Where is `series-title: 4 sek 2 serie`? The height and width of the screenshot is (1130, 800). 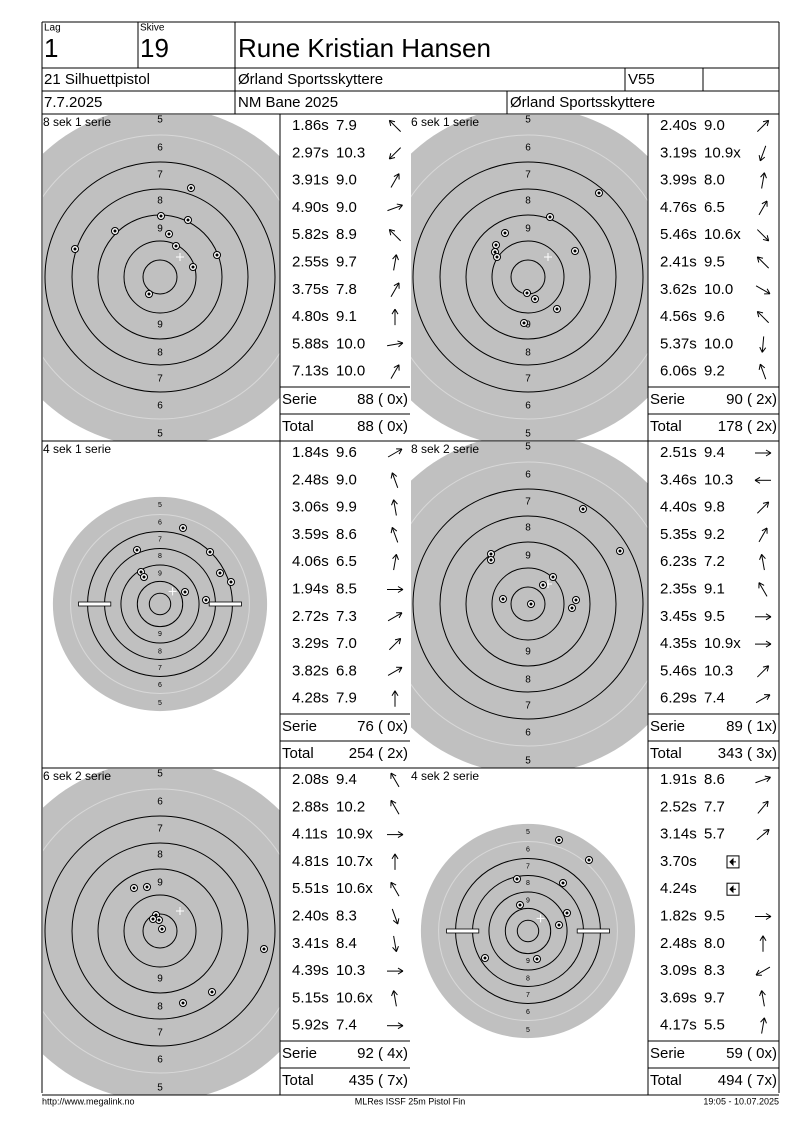 series-title: 4 sek 2 serie is located at coordinates (445, 776).